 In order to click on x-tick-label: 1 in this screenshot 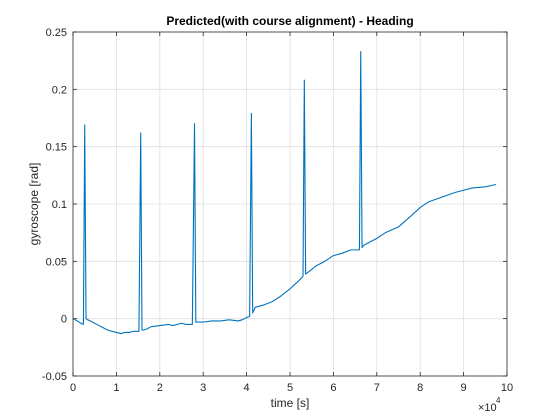, I will do `click(116, 388)`.